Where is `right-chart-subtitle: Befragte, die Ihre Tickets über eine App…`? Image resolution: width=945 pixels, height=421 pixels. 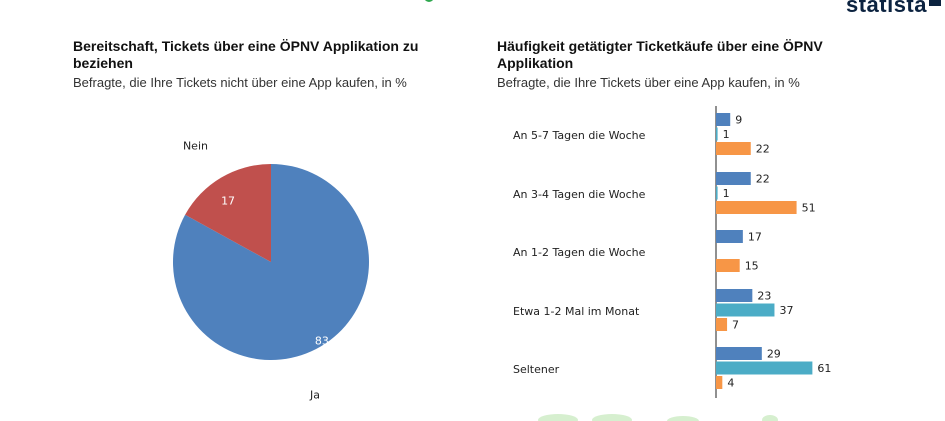 right-chart-subtitle: Befragte, die Ihre Tickets über eine App… is located at coordinates (648, 82).